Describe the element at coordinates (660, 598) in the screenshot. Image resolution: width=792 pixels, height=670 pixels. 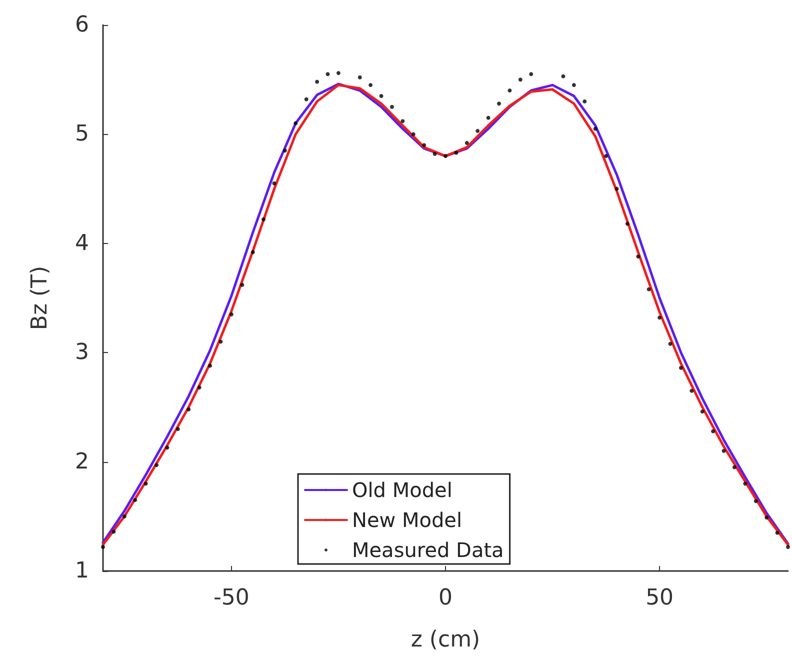
I see `x-tick-label: 50` at that location.